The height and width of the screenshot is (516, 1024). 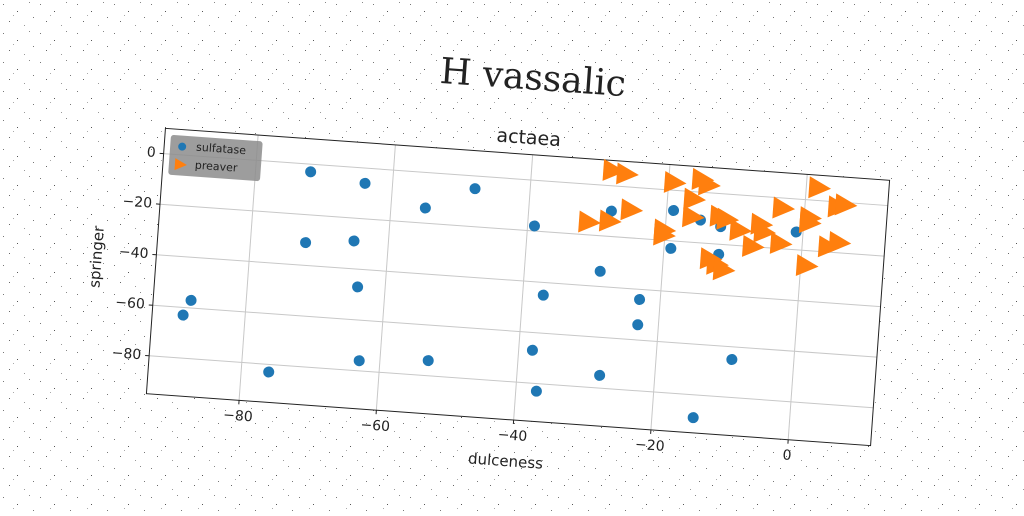 What do you see at coordinates (137, 203) in the screenshot?
I see `y-tick-label: −20` at bounding box center [137, 203].